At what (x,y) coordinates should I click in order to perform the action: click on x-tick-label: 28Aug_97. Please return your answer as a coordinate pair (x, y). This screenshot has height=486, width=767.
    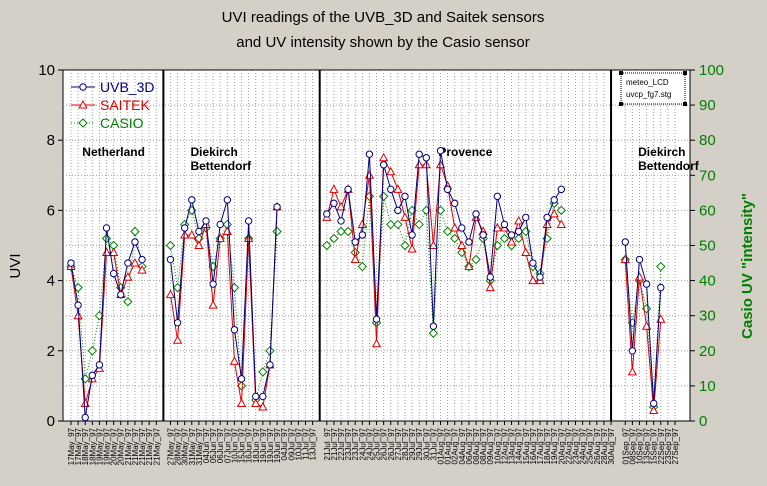
    Looking at the image, I should click on (604, 445).